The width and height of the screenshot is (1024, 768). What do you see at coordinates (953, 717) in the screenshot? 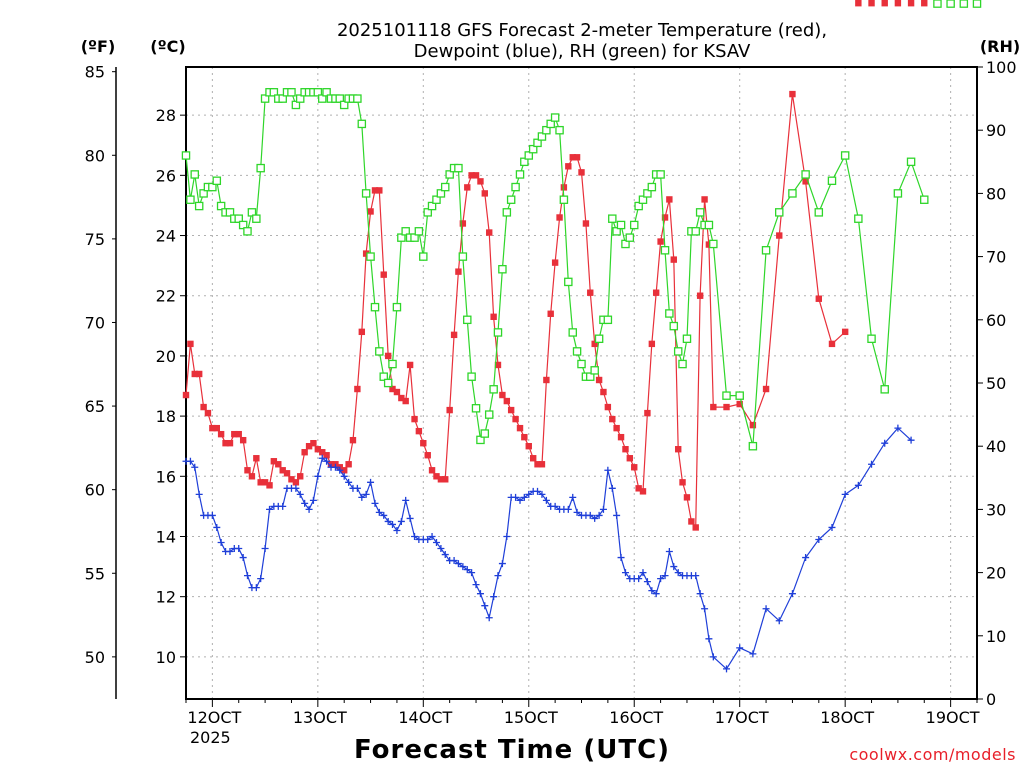
I see `x-tick-label: 19OCT` at bounding box center [953, 717].